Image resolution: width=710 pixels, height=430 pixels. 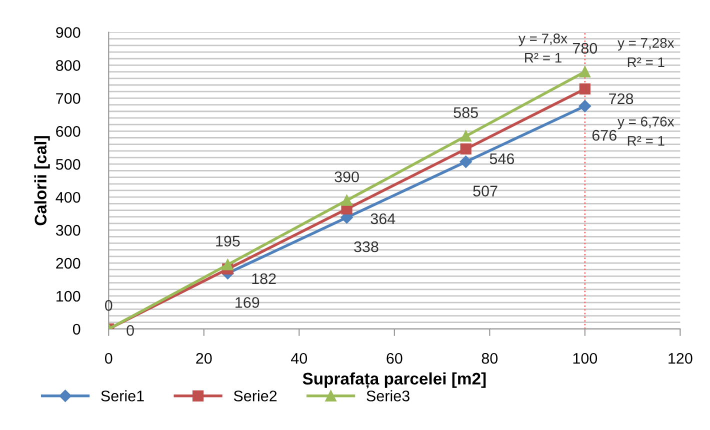 What do you see at coordinates (621, 98) in the screenshot?
I see `data-label: 728` at bounding box center [621, 98].